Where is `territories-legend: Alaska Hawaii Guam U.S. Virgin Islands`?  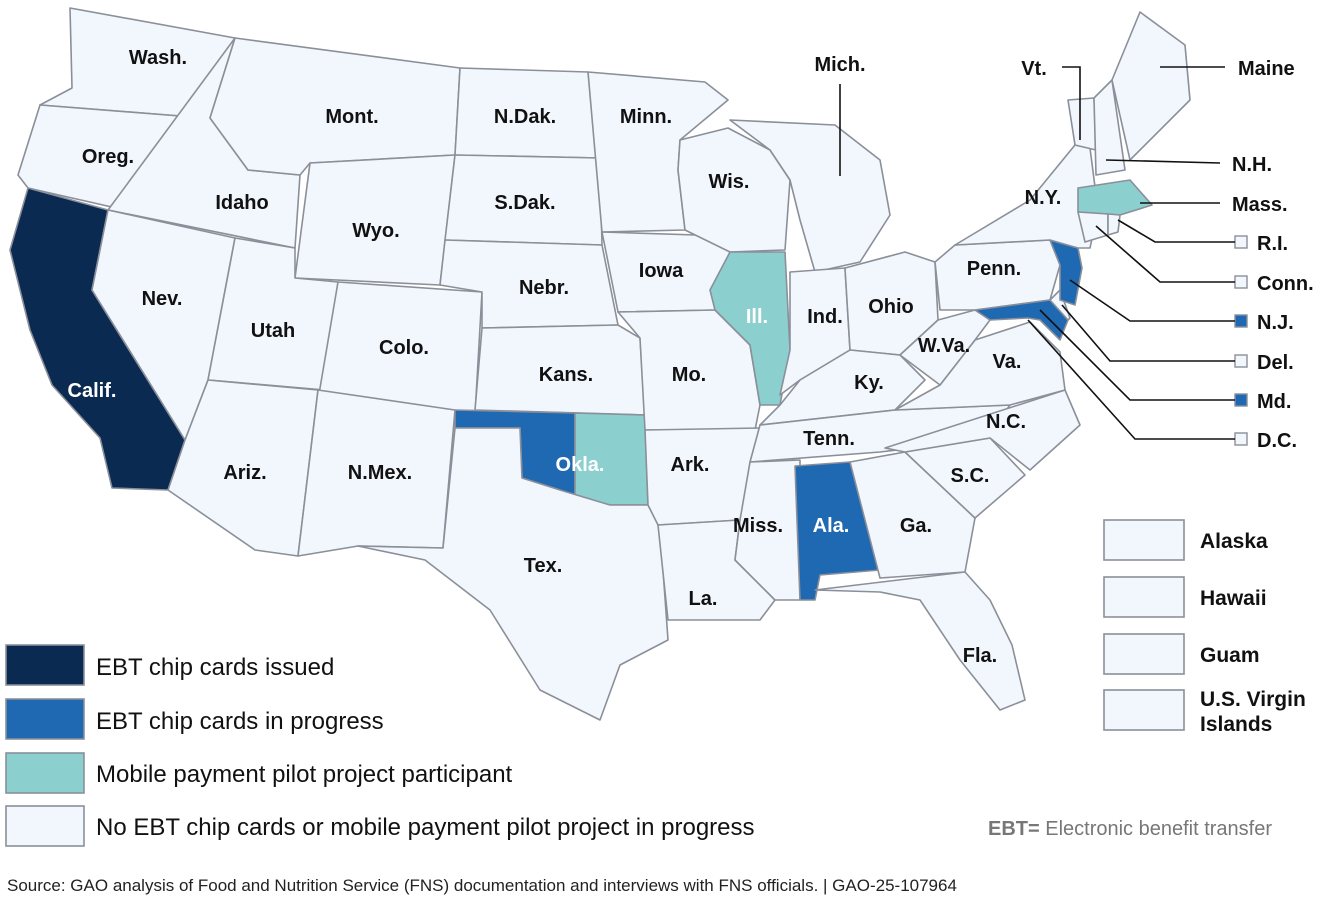 territories-legend: Alaska Hawaii Guam U.S. Virgin Islands is located at coordinates (1204, 627).